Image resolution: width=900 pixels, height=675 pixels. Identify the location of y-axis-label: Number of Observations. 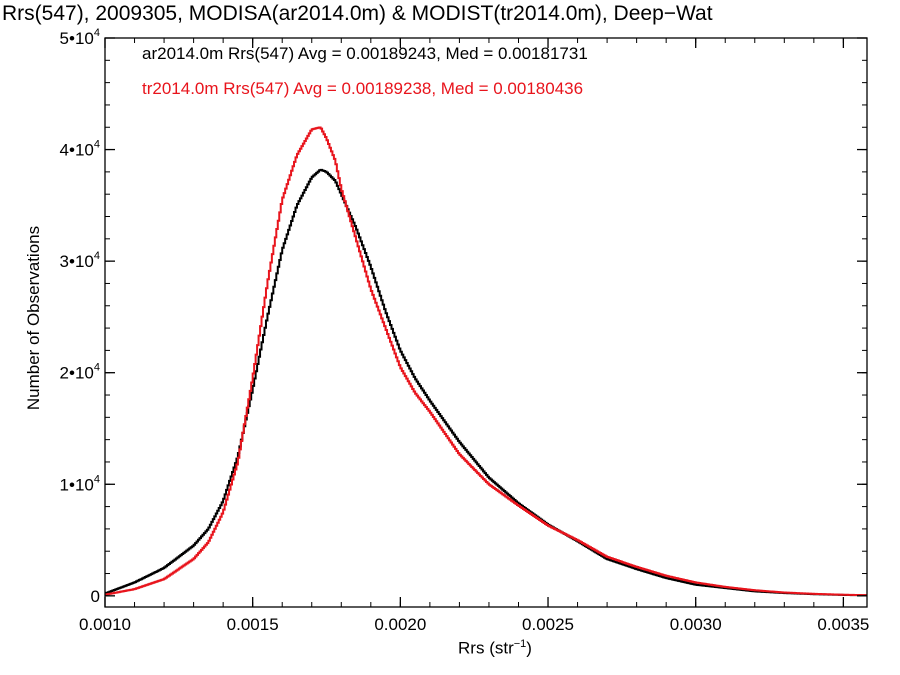
(33, 318).